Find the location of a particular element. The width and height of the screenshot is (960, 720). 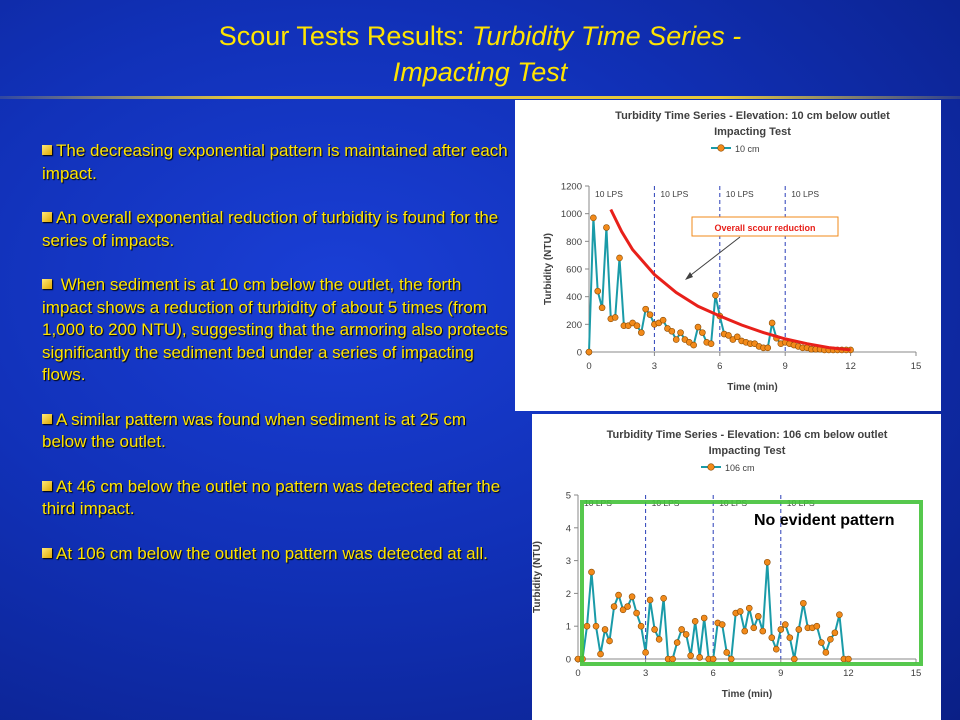

x-tick-label: 6 is located at coordinates (719, 366).